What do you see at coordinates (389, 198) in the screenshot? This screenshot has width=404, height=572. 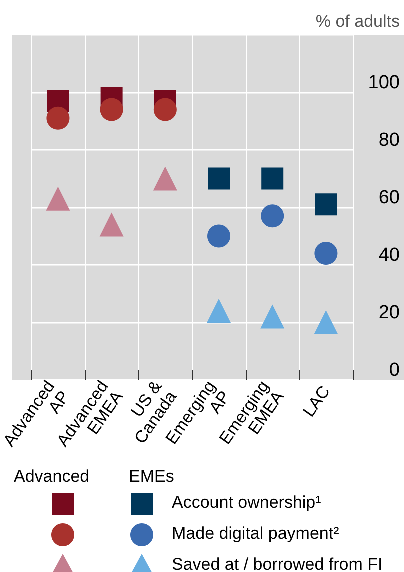 I see `y-tick-label: 60` at bounding box center [389, 198].